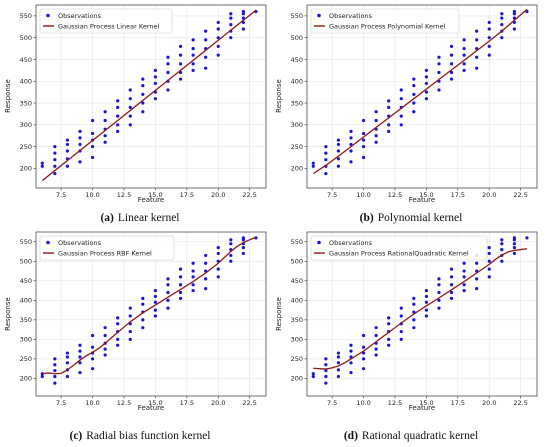  I want to click on caption-text-rational-quadratic: Rational quadratic kernel, so click(420, 436).